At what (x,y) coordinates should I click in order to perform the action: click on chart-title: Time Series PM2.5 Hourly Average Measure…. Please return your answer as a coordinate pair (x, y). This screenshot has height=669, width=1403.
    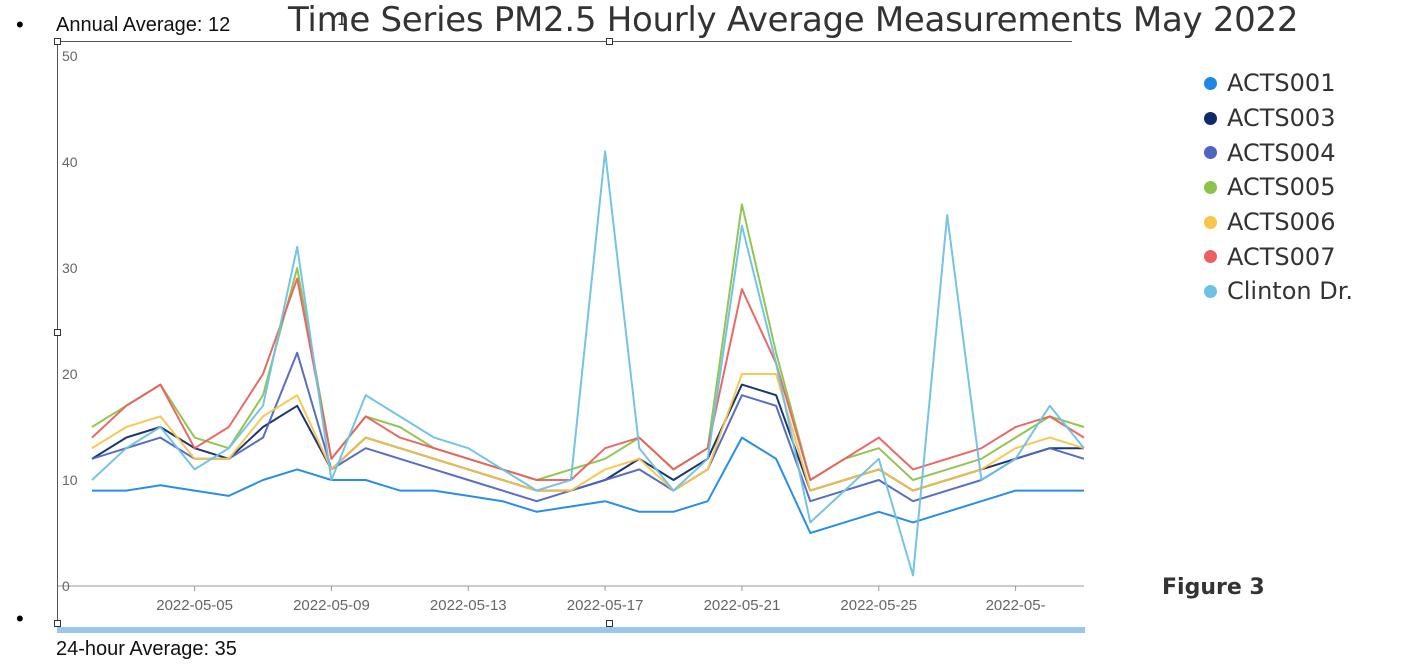
    Looking at the image, I should click on (793, 20).